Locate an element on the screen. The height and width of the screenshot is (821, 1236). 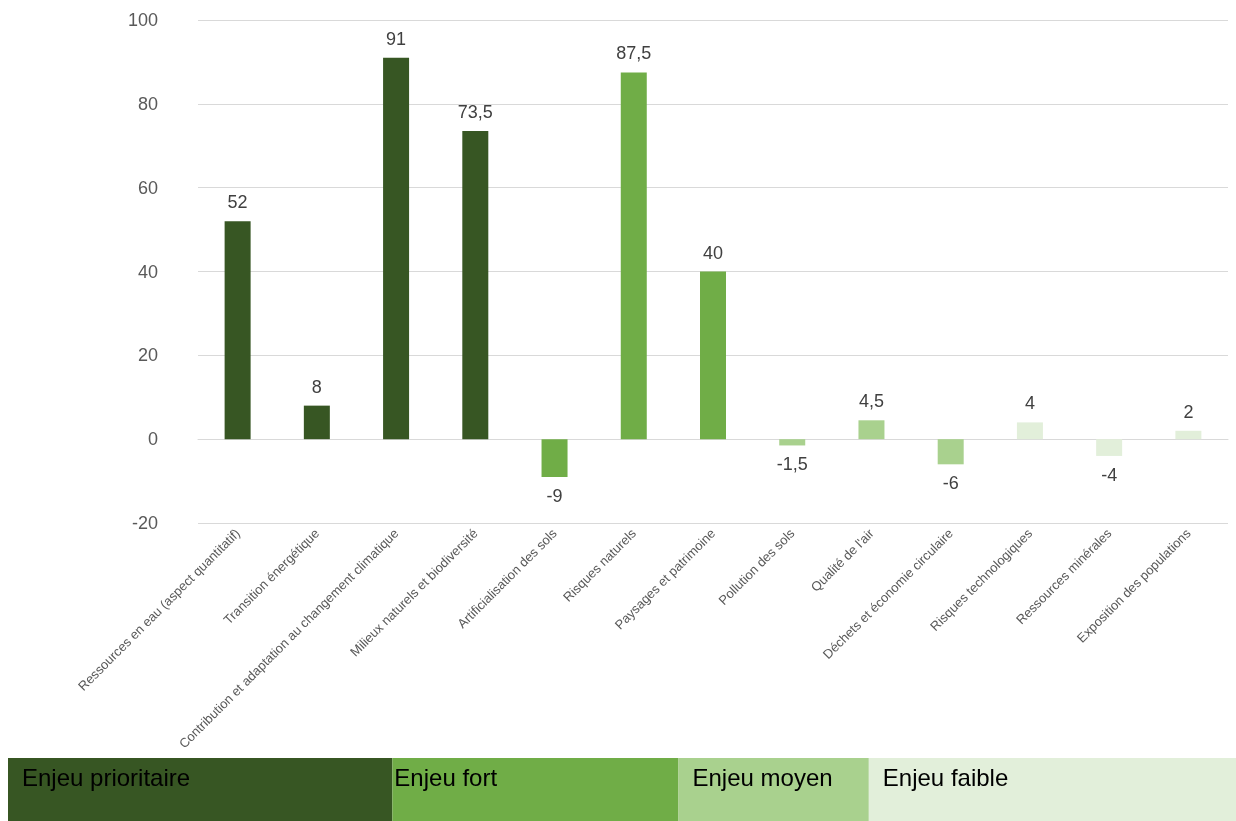
data-label: -4 is located at coordinates (1109, 474).